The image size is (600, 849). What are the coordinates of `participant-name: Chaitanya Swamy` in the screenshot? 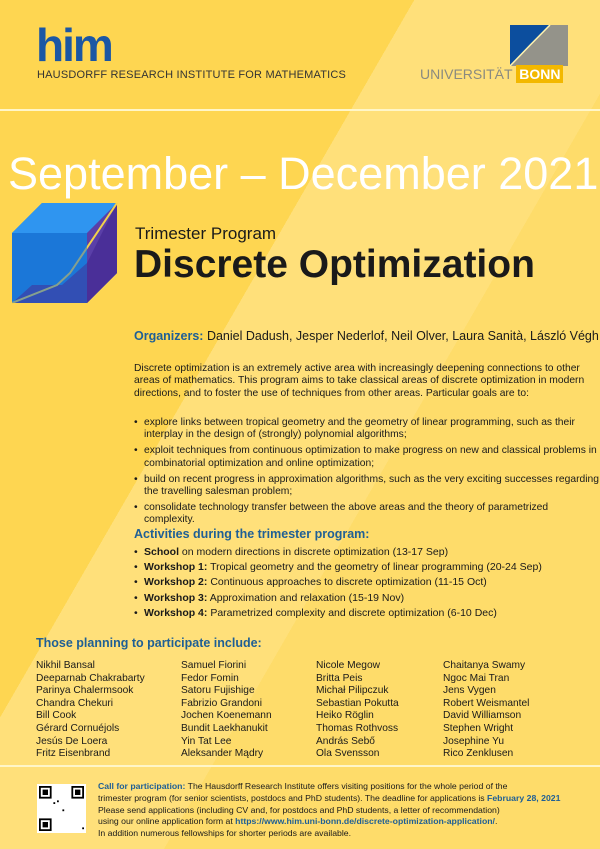 It's located at (484, 665).